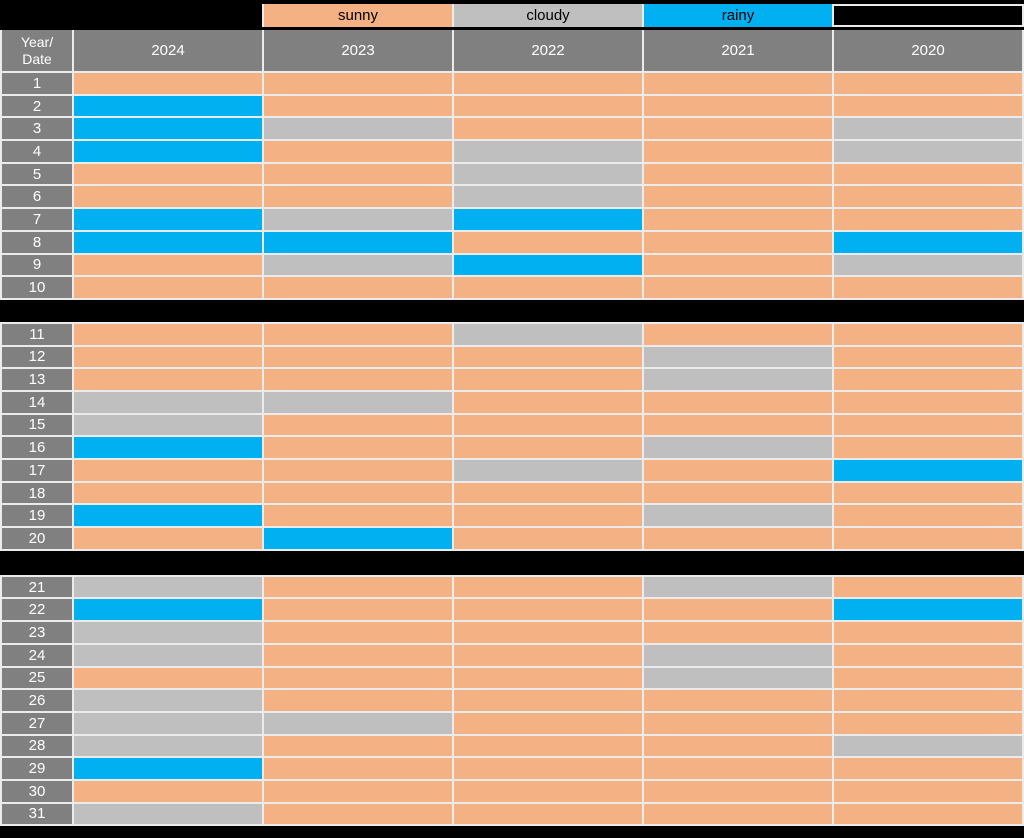 The width and height of the screenshot is (1024, 838). I want to click on weather-cell-2024-day17, so click(168, 470).